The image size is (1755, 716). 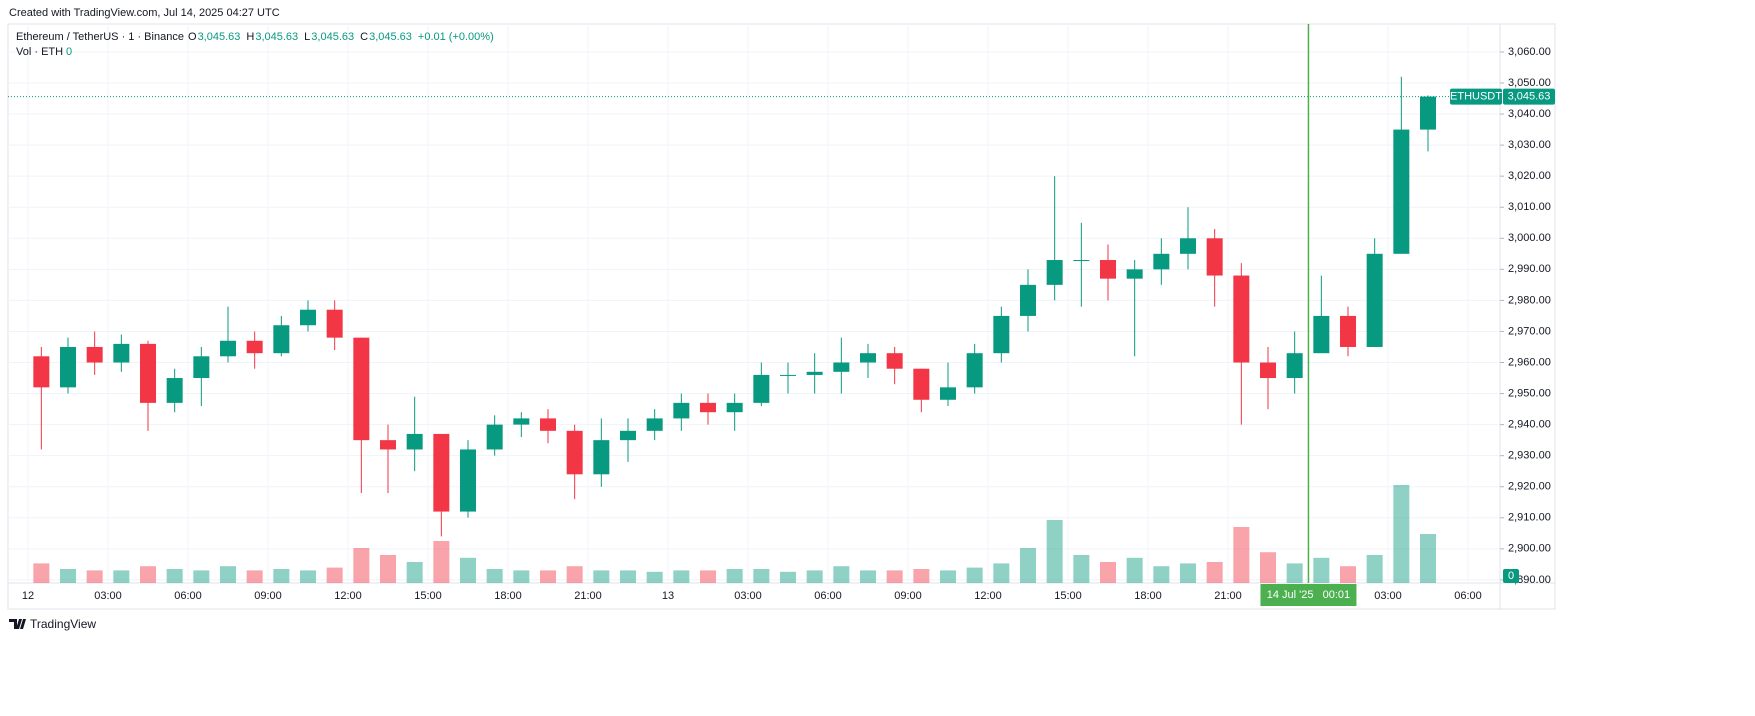 I want to click on x-tick-label: 18:00, so click(x=1148, y=596).